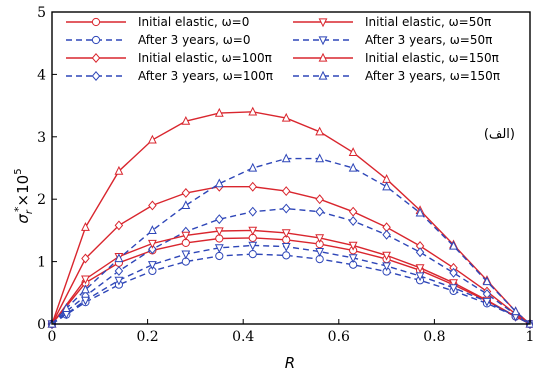  Describe the element at coordinates (18, 209) in the screenshot. I see `y-label-superscript: *` at that location.